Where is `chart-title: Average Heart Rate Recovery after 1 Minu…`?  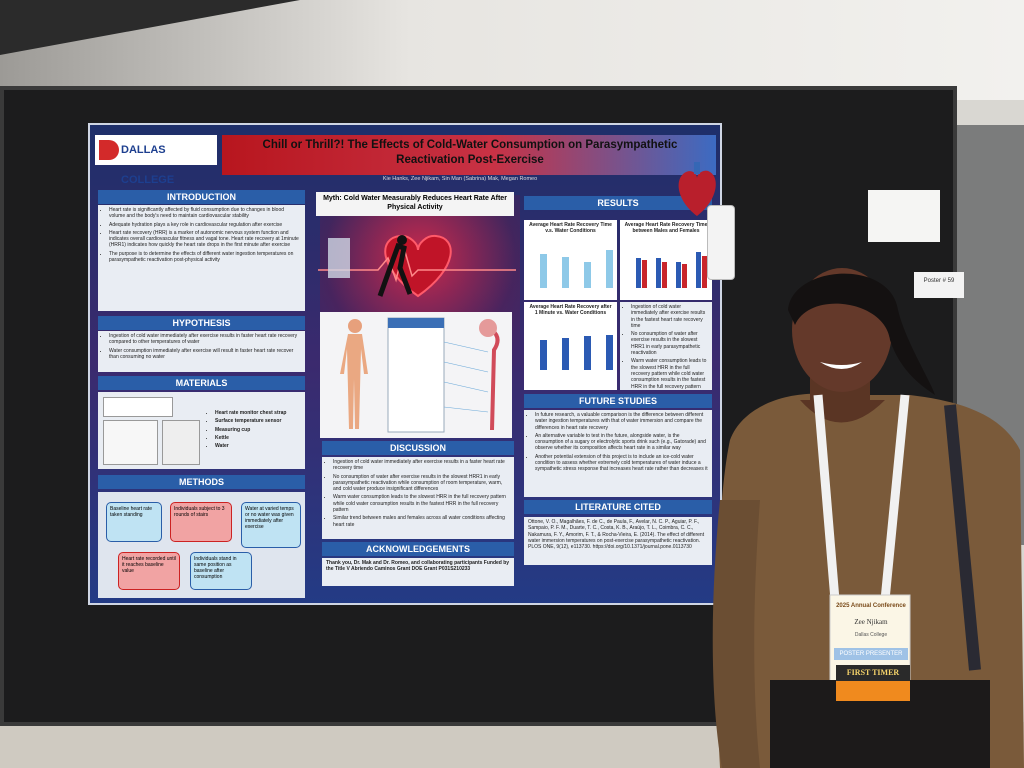
chart-title: Average Heart Rate Recovery after 1 Minu… is located at coordinates (570, 310).